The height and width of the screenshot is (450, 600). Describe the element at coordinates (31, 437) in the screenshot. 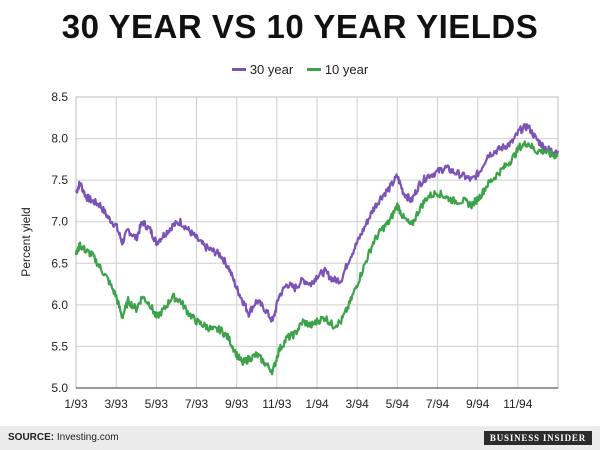

I see `source-prefix: SOURCE:` at that location.